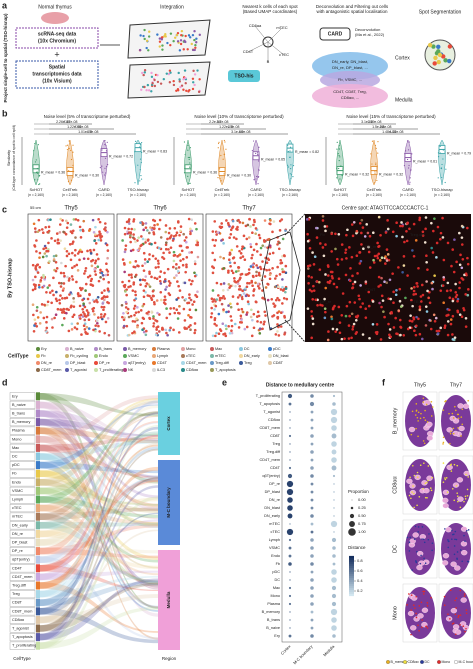 The height and width of the screenshot is (669, 473). Describe the element at coordinates (74, 127) in the screenshot. I see `label: 1.22e-08` at that location.